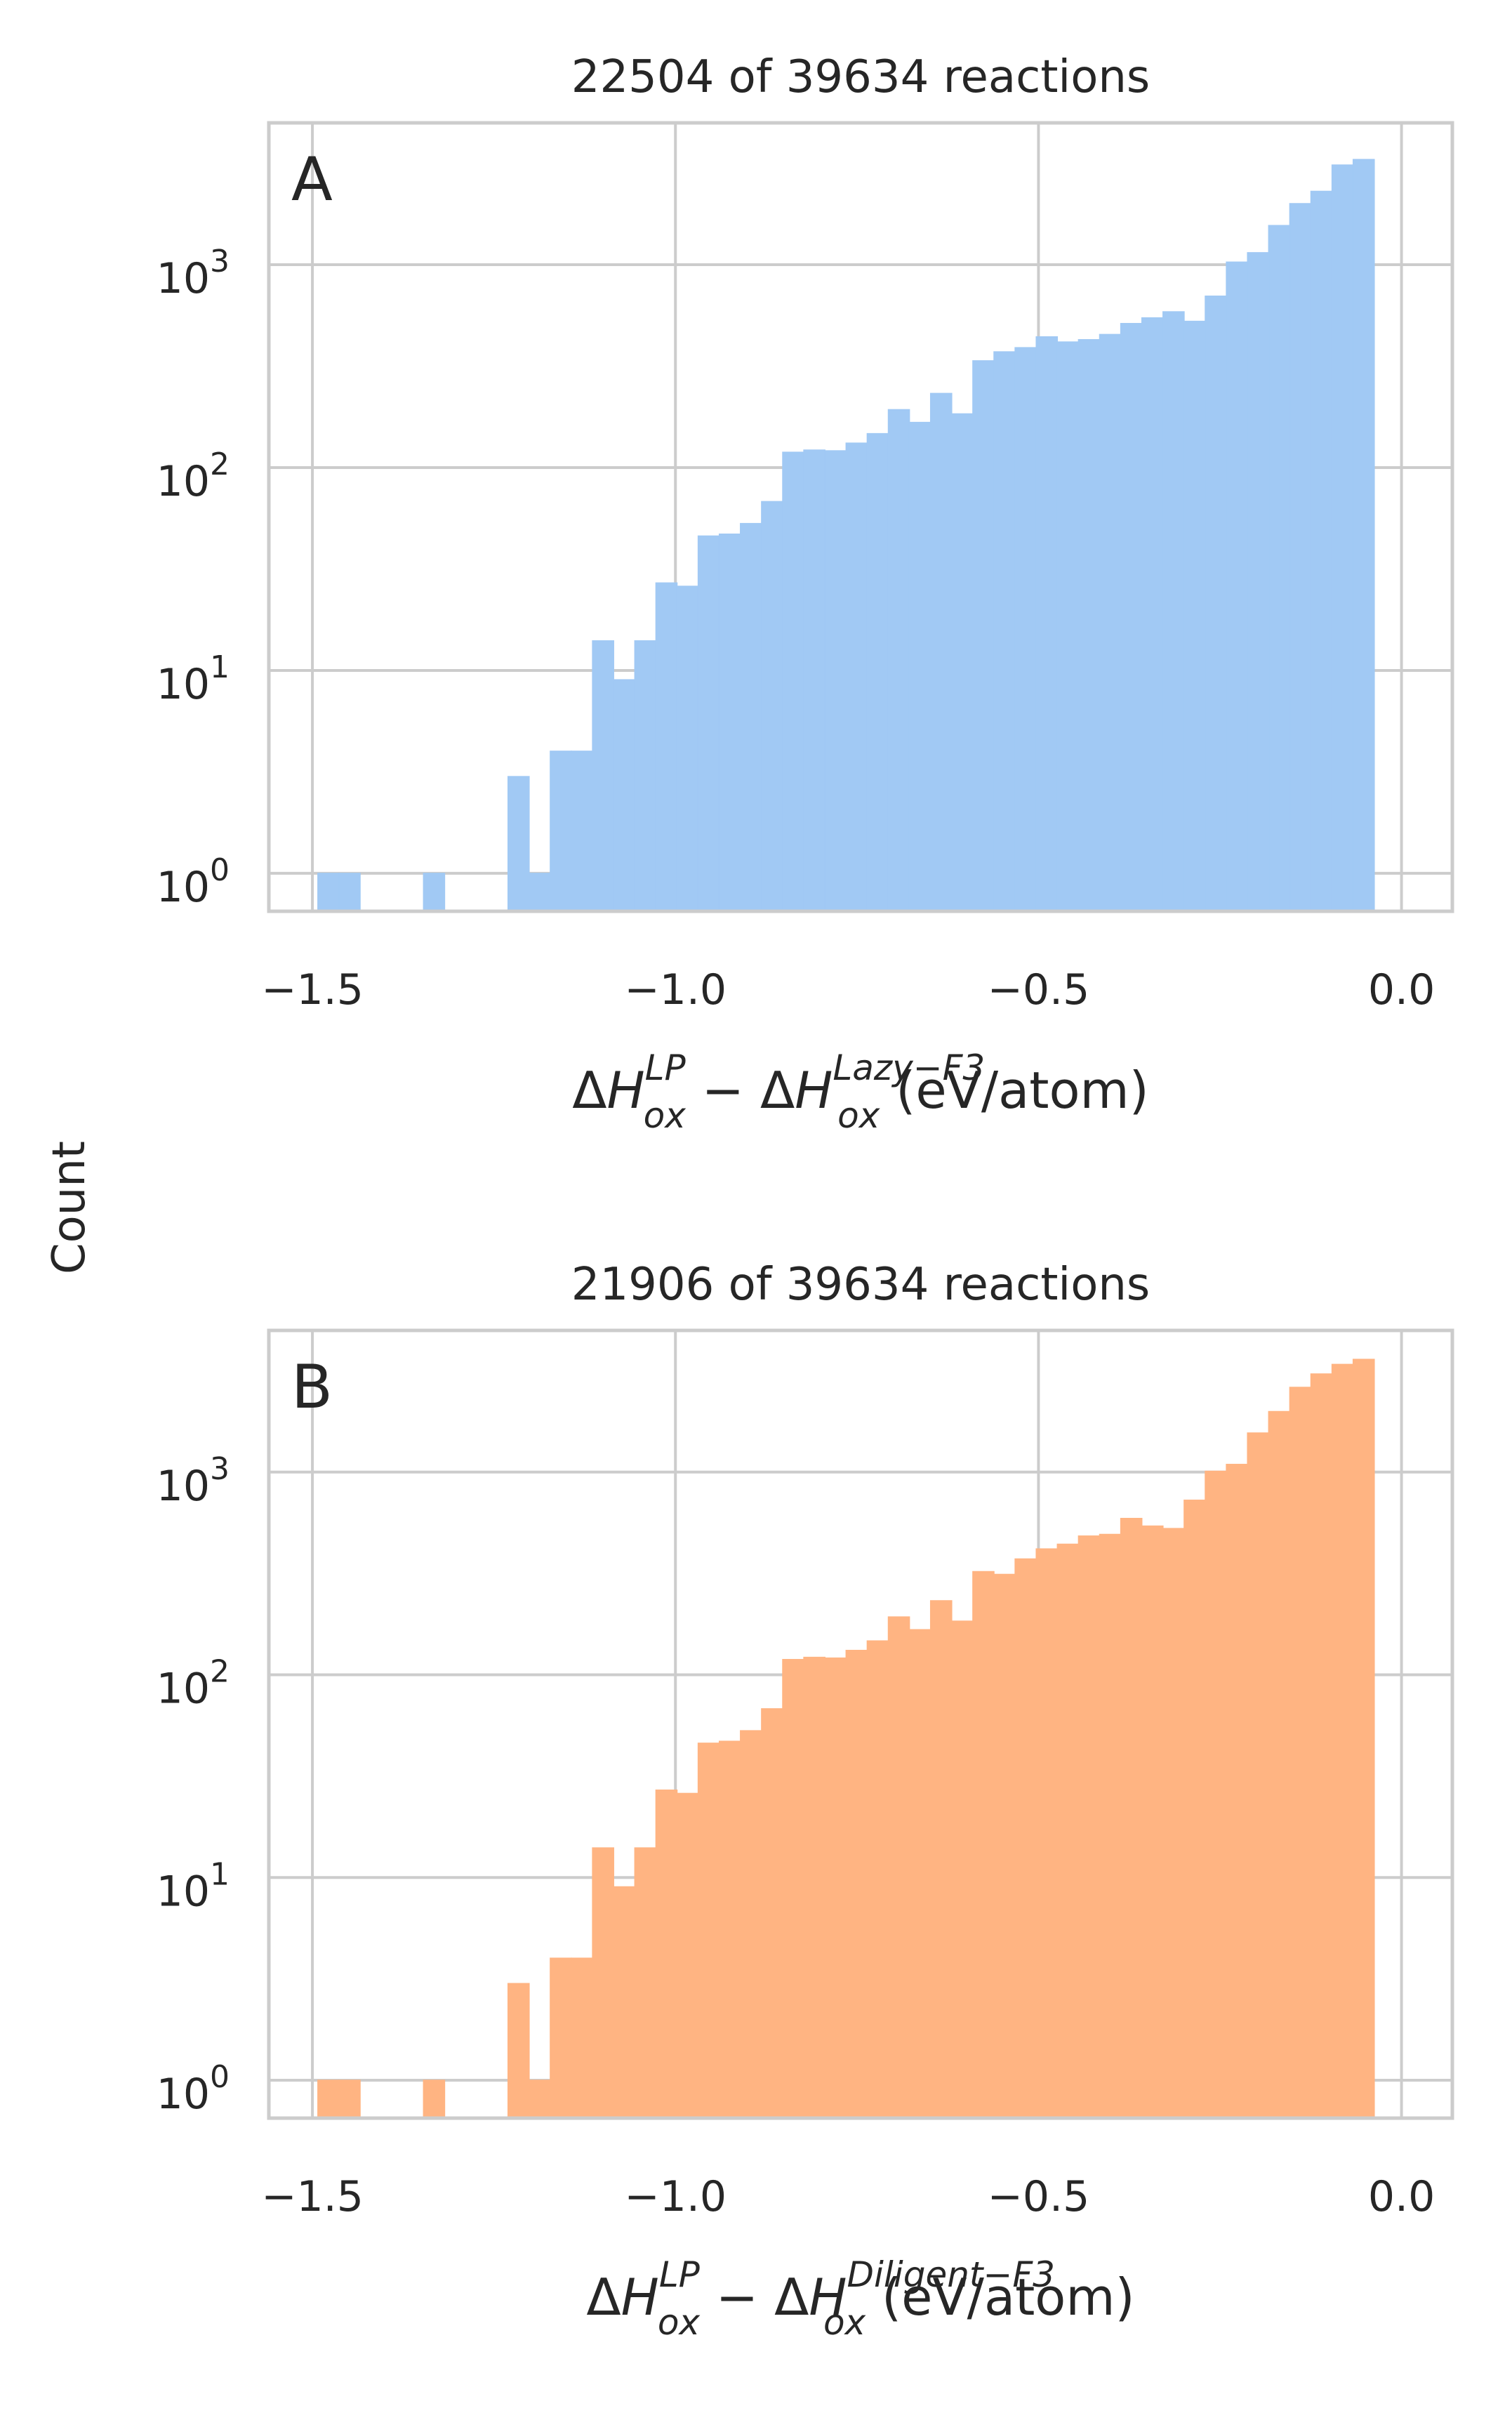 The width and height of the screenshot is (1512, 2413). Describe the element at coordinates (312, 1387) in the screenshot. I see `panel-label: B` at that location.